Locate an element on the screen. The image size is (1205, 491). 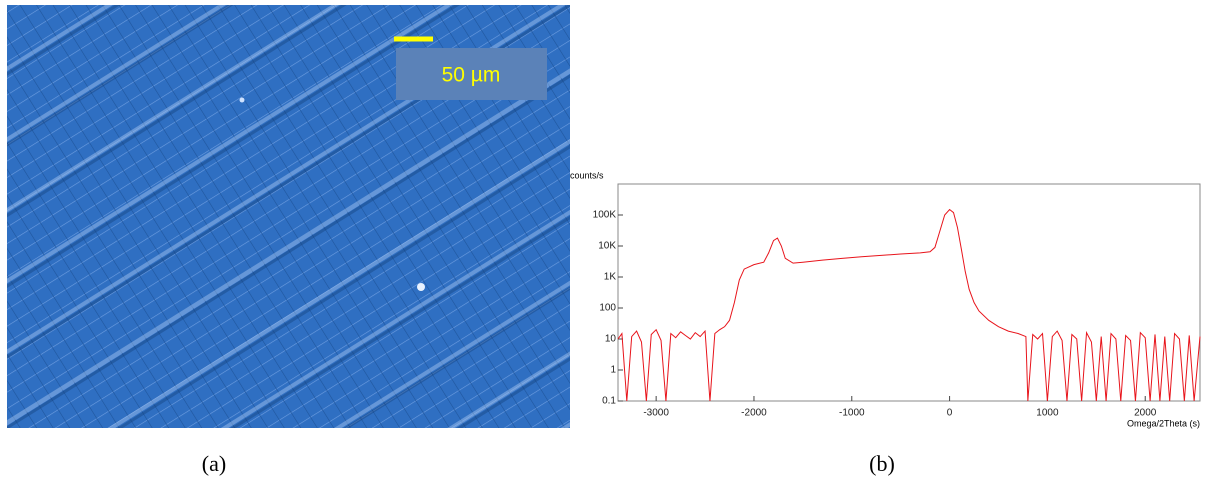
caption: (a) is located at coordinates (214, 463).